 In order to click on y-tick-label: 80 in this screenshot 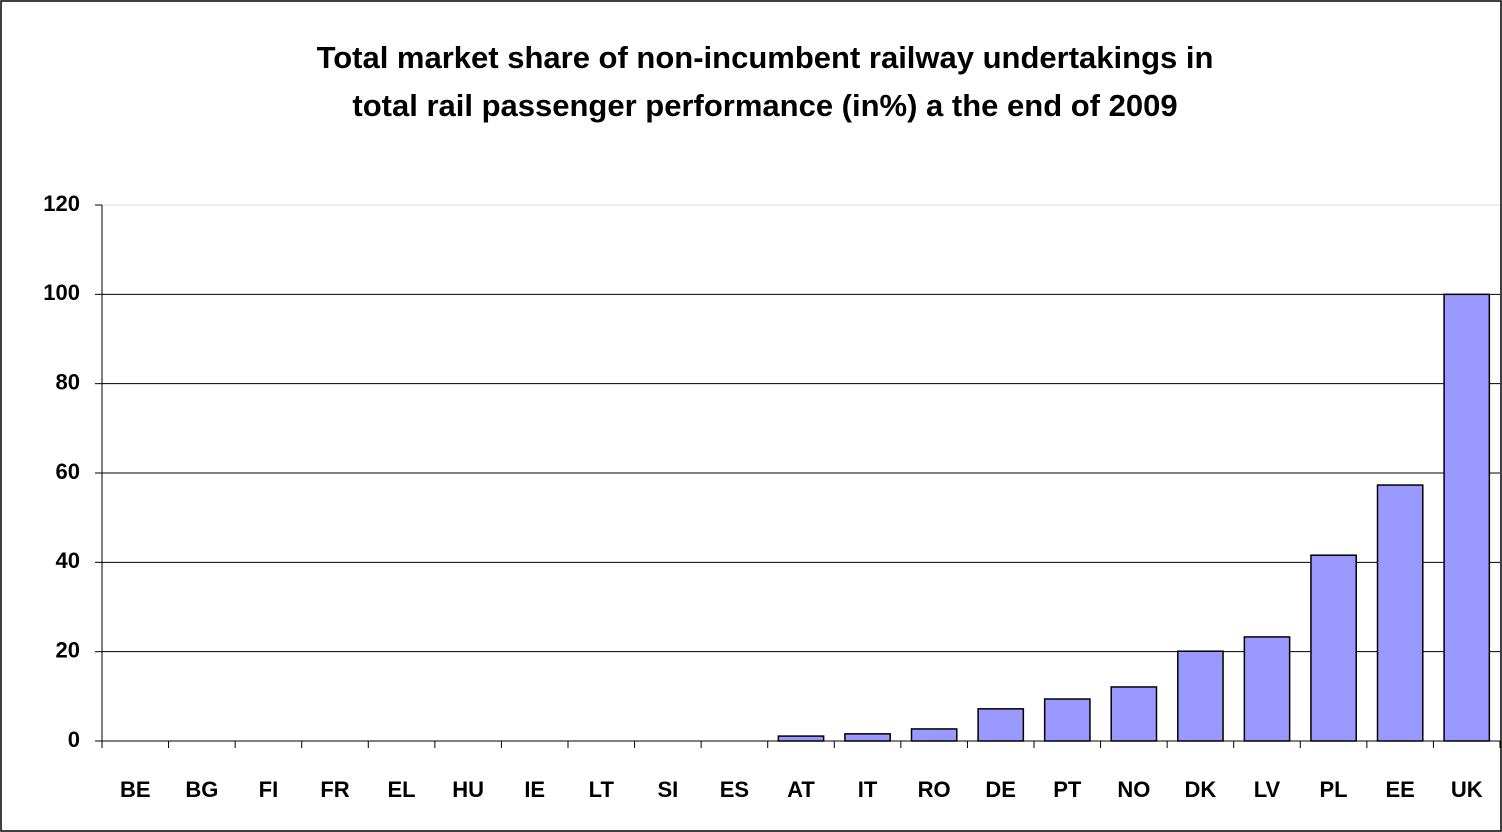, I will do `click(68, 381)`.